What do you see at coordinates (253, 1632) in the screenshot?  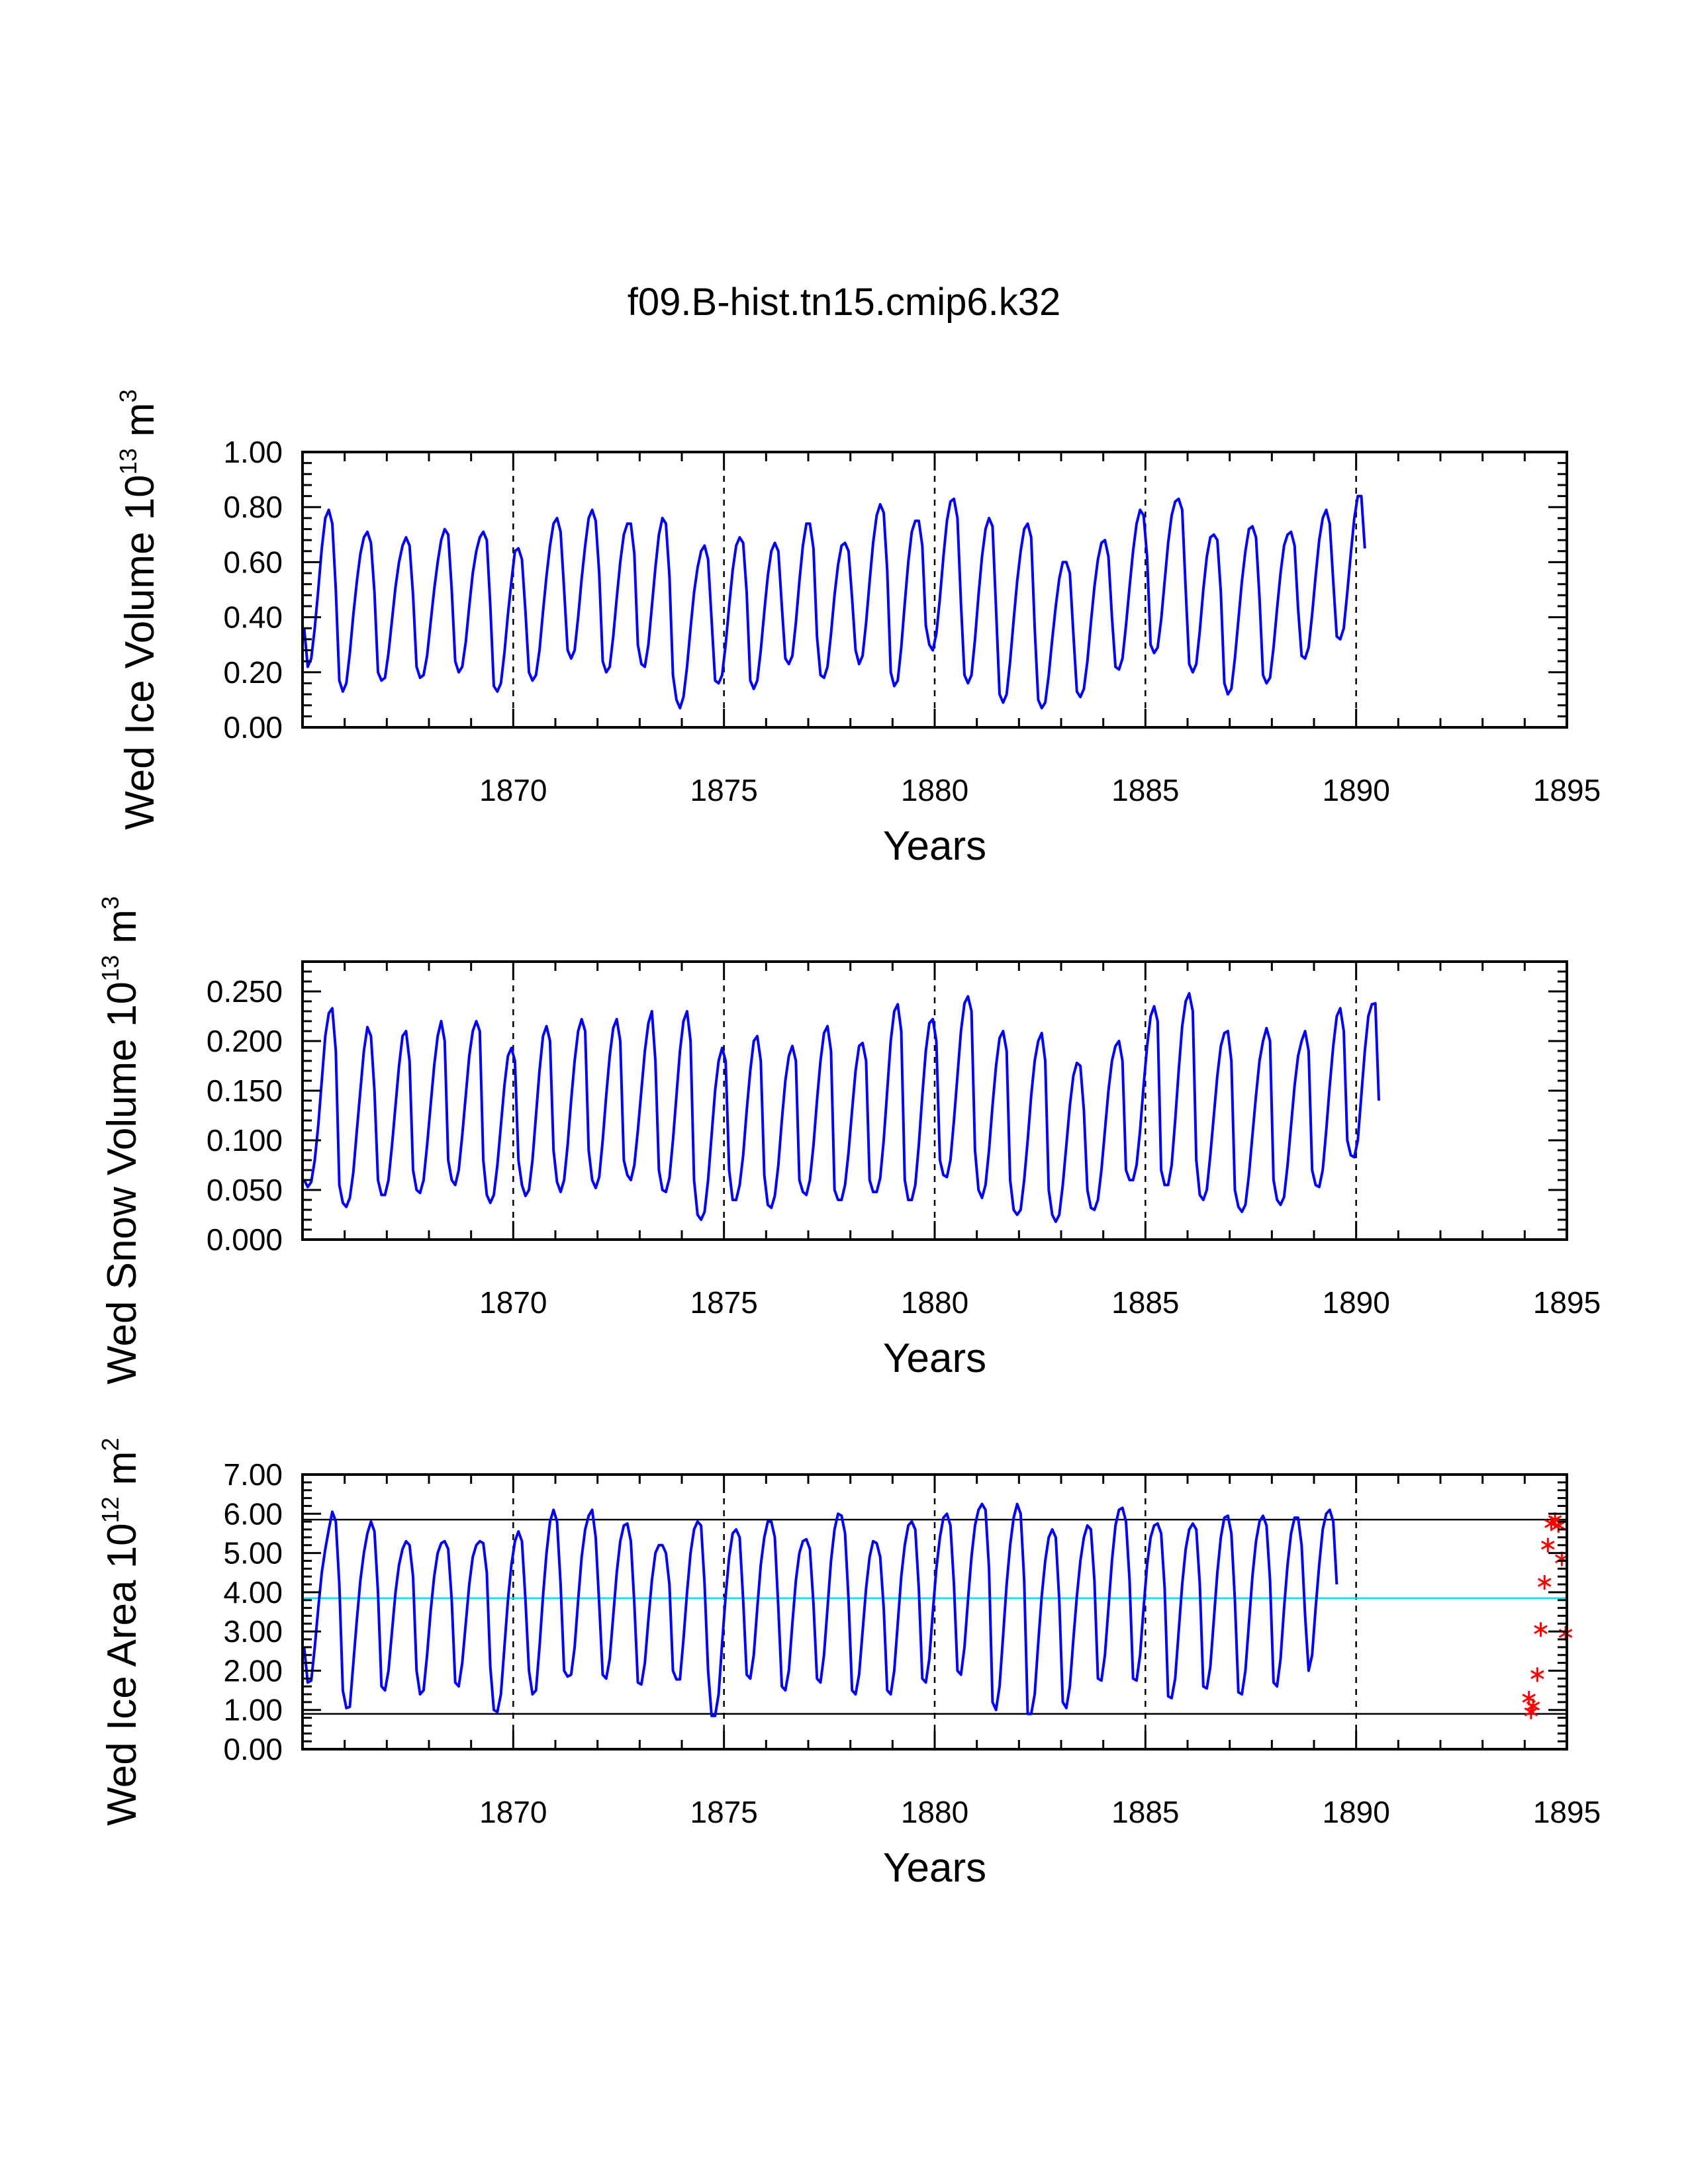 I see `y-tick-label: 3.00` at bounding box center [253, 1632].